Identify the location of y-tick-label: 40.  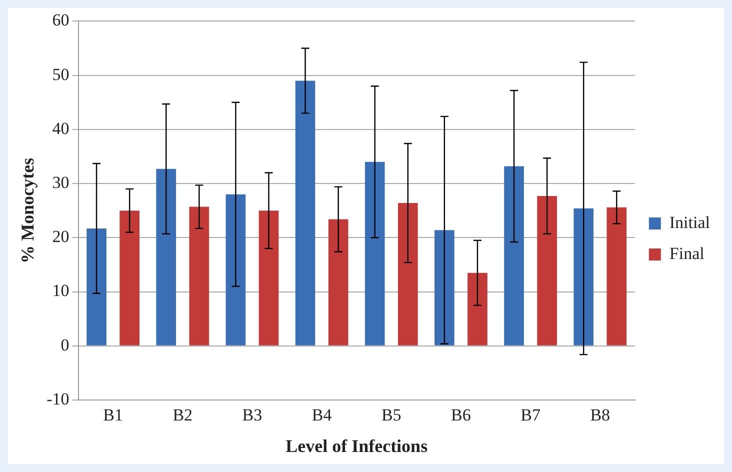
(61, 128).